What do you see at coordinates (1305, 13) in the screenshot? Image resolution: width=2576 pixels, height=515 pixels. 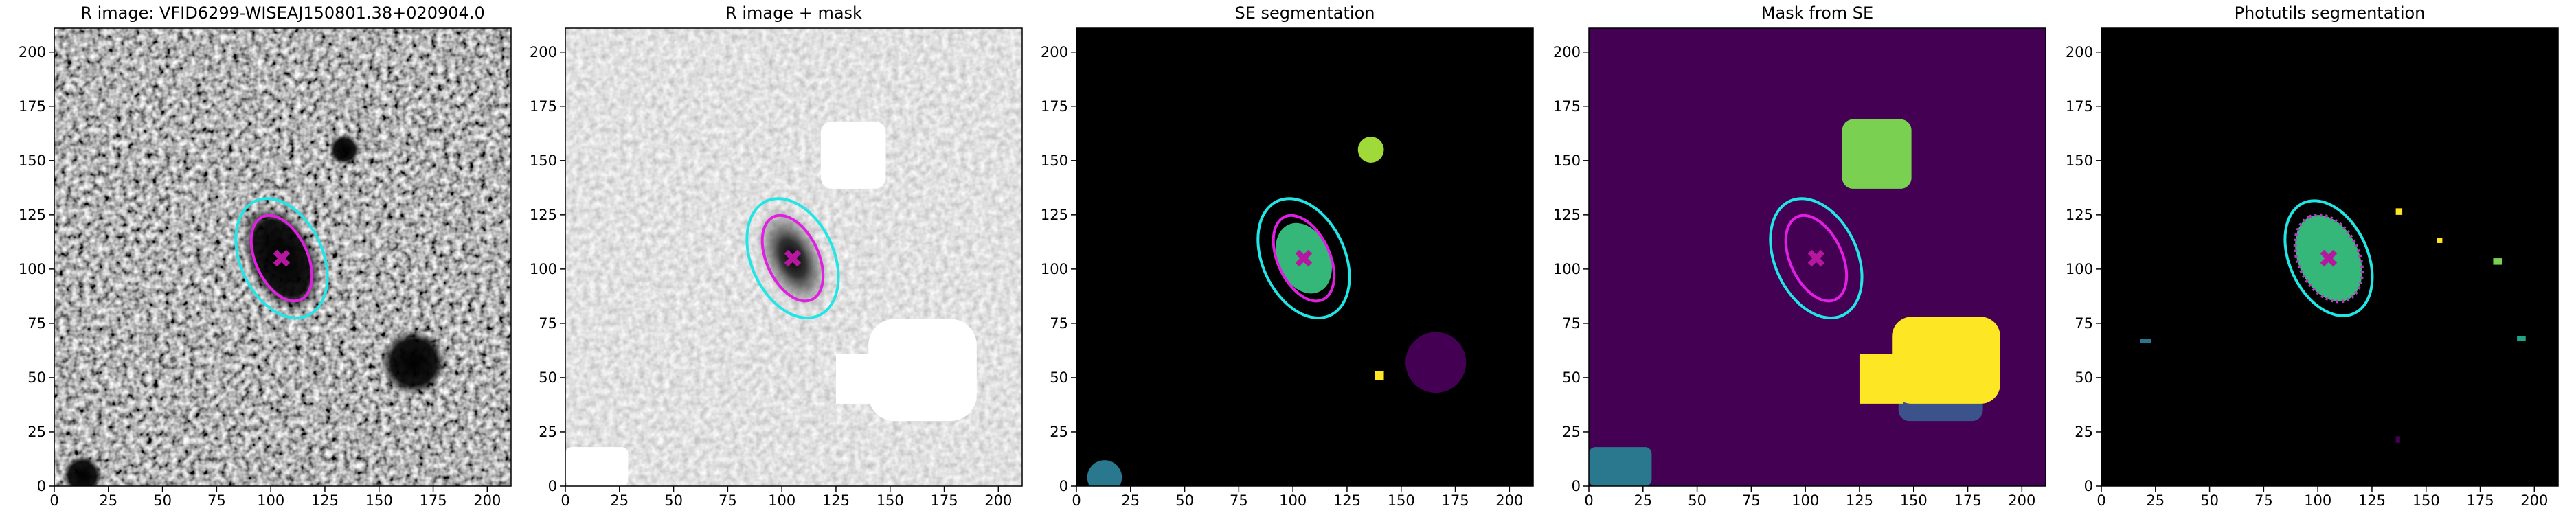 I see `panel-title: SE segmentation` at bounding box center [1305, 13].